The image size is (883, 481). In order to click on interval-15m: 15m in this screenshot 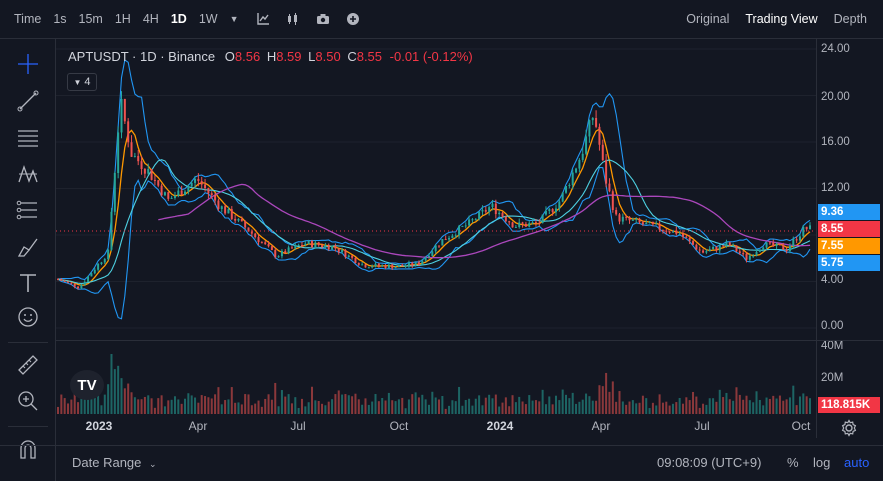, I will do `click(90, 19)`.